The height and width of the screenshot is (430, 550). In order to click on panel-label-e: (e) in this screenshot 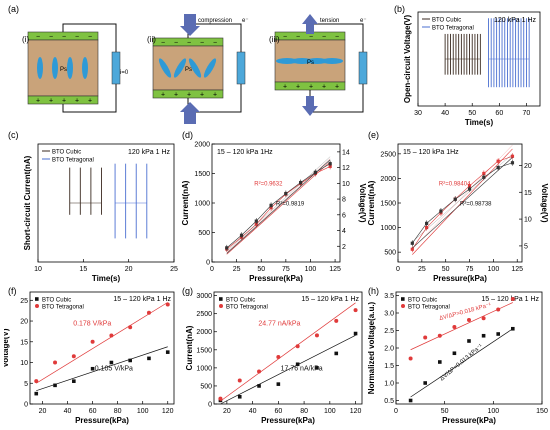, I will do `click(373, 135)`.